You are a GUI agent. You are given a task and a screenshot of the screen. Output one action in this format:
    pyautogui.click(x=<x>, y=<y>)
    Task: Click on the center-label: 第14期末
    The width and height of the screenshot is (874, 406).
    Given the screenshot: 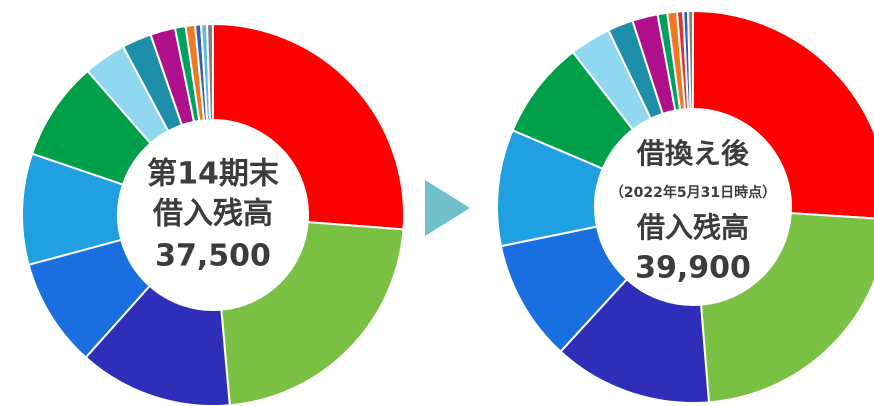 What is the action you would take?
    pyautogui.click(x=213, y=174)
    